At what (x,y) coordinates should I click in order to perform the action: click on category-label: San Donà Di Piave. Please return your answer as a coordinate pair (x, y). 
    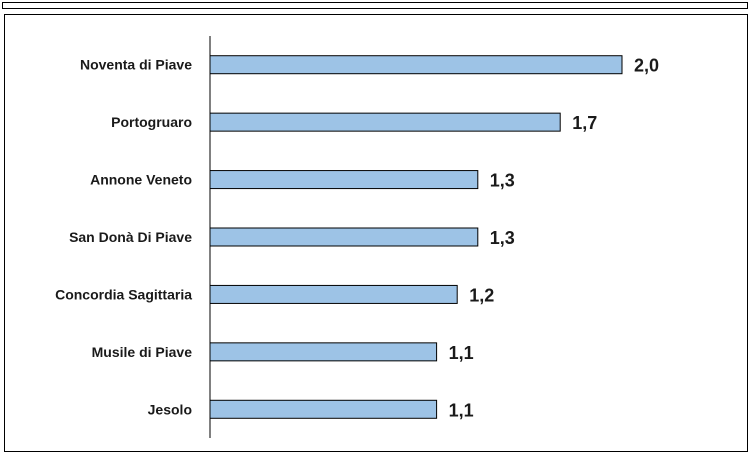
    Looking at the image, I should click on (130, 237).